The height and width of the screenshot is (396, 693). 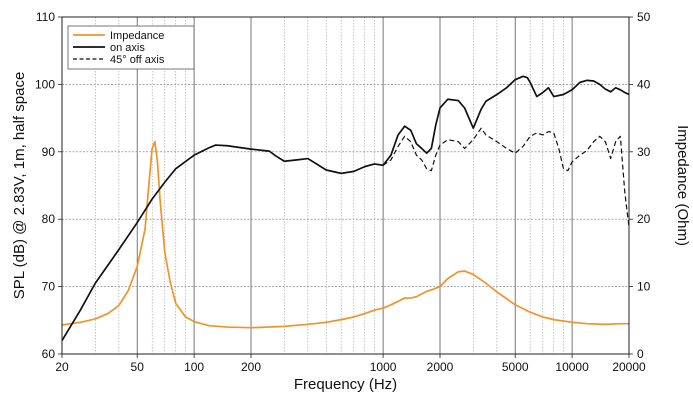 I want to click on y-tick-label: 110, so click(x=45, y=17).